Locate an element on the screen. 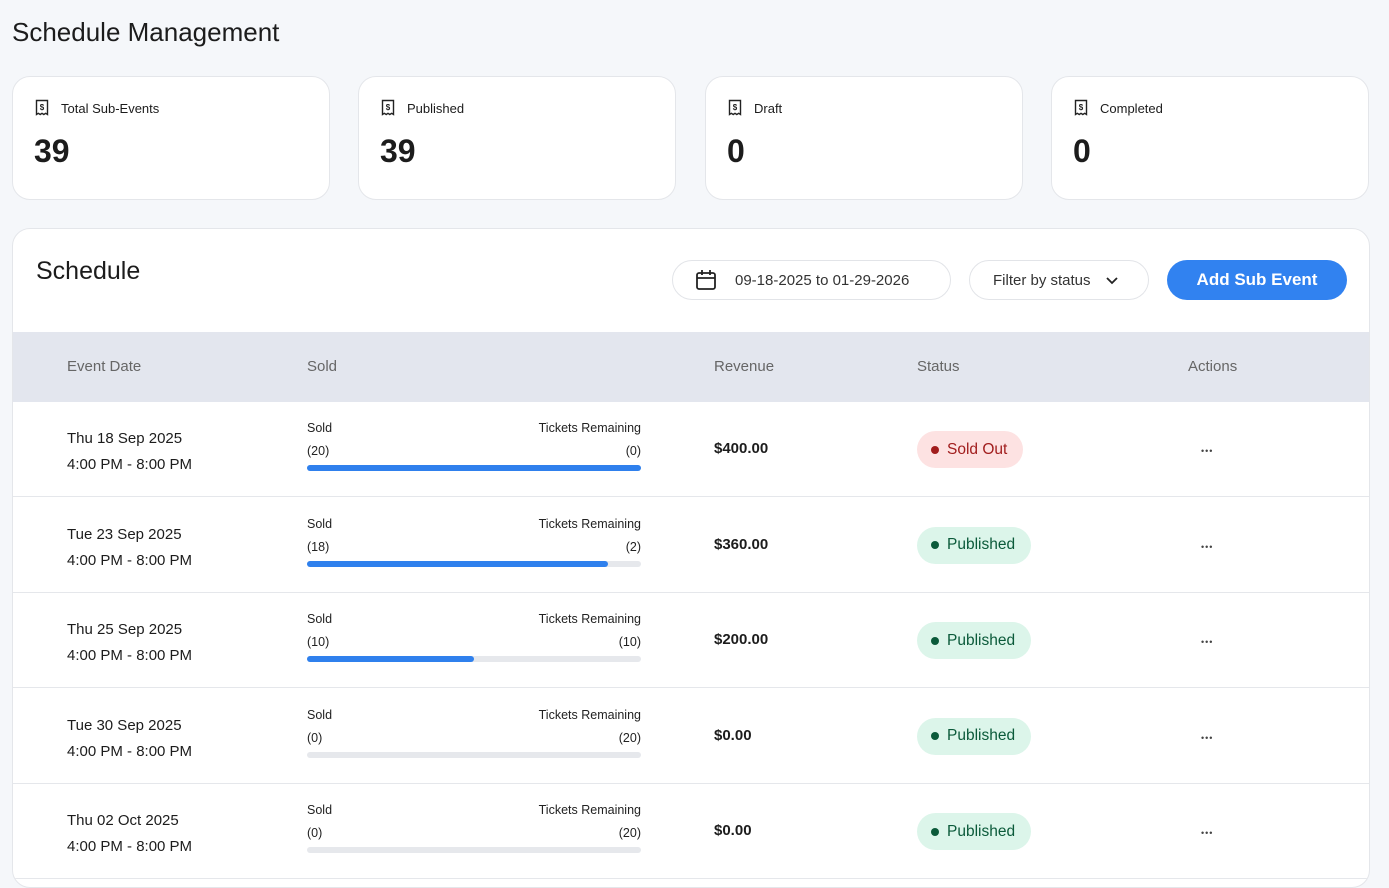 The image size is (1389, 888). sold-count: (18) is located at coordinates (318, 546).